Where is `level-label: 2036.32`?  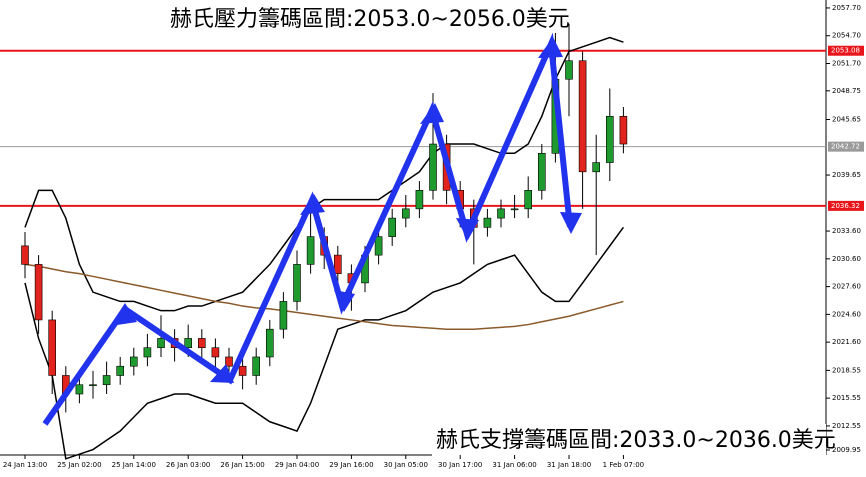 level-label: 2036.32 is located at coordinates (845, 206).